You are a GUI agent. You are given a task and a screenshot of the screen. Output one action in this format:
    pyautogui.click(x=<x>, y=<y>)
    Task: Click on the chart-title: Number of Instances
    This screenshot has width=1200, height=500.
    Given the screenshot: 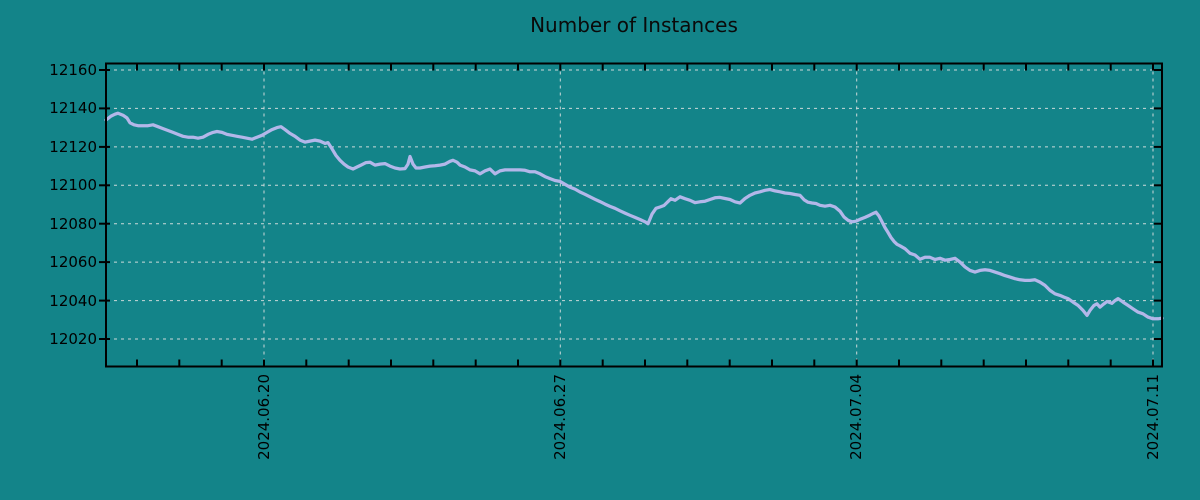 What is the action you would take?
    pyautogui.click(x=634, y=25)
    